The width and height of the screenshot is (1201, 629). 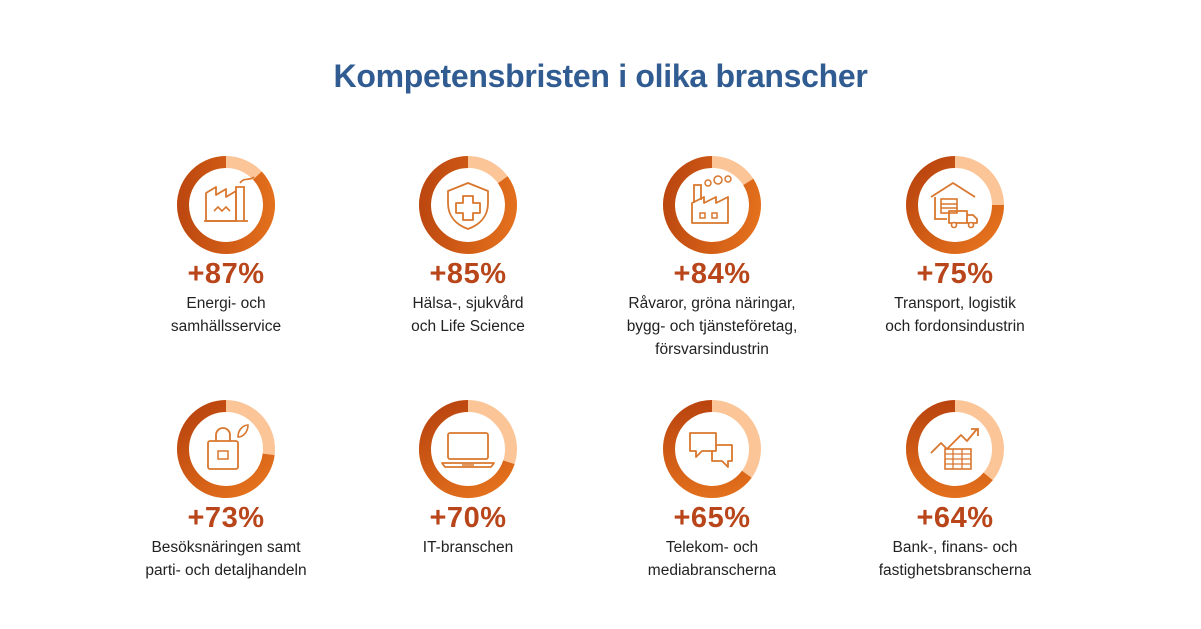 What do you see at coordinates (712, 274) in the screenshot?
I see `value-label: +84%` at bounding box center [712, 274].